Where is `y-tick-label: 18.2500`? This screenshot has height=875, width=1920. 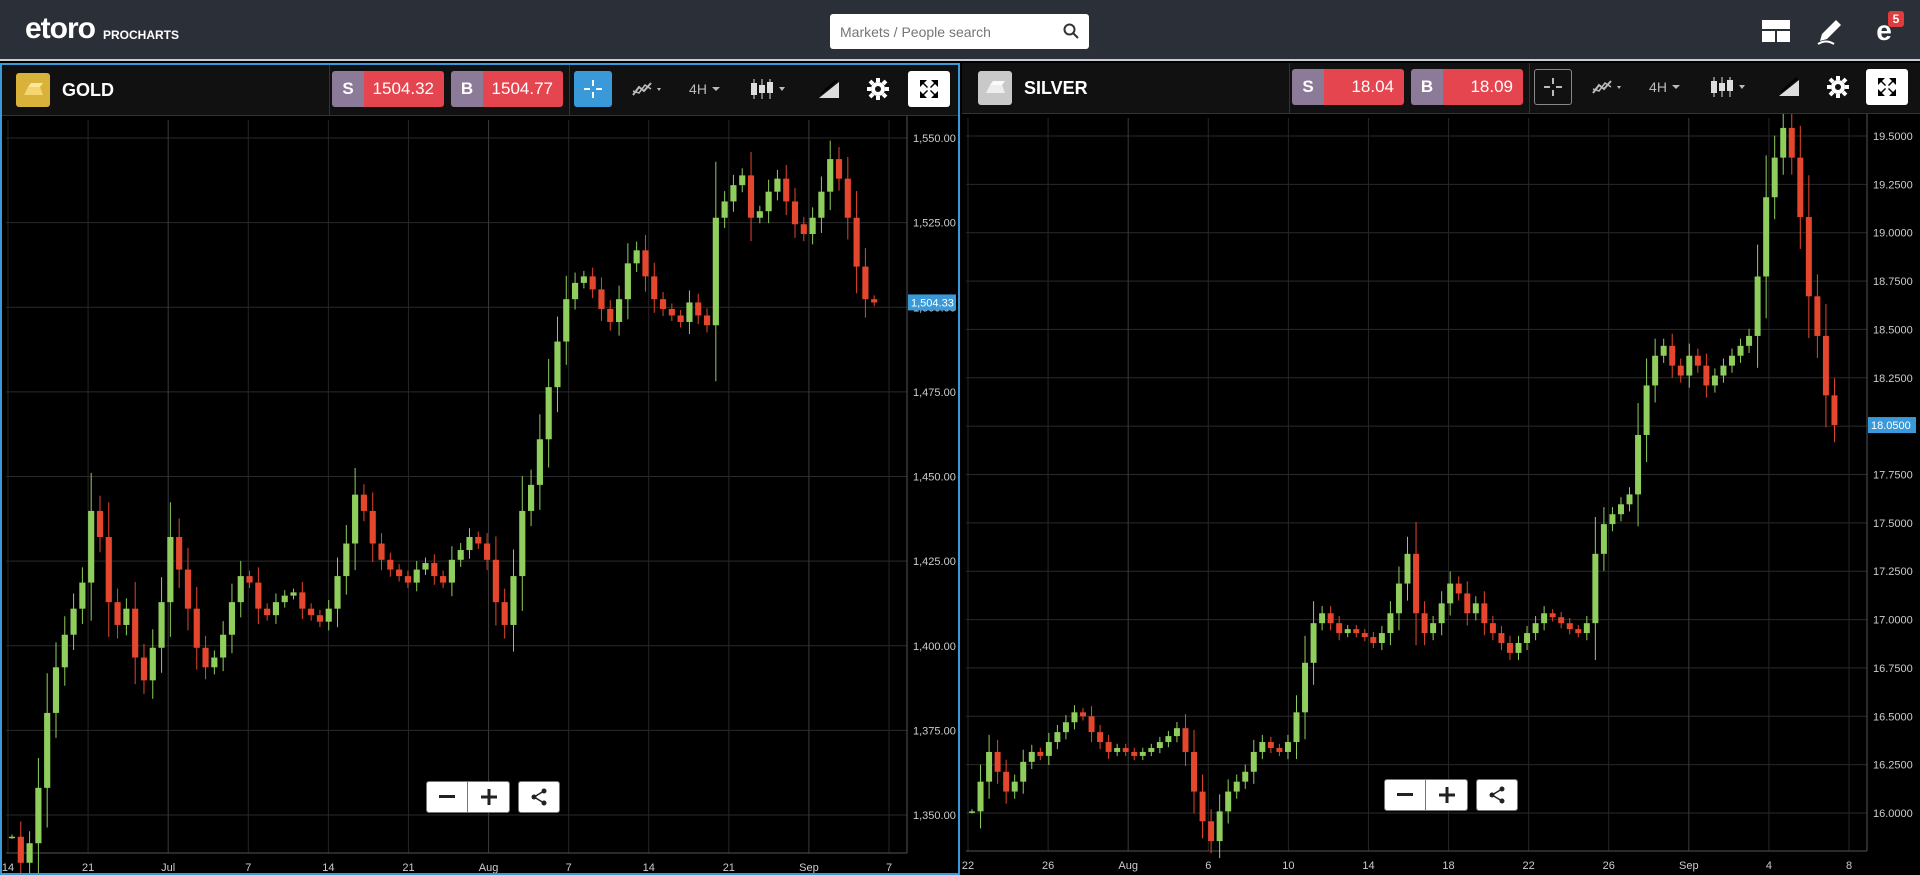
y-tick-label: 18.2500 is located at coordinates (1893, 379).